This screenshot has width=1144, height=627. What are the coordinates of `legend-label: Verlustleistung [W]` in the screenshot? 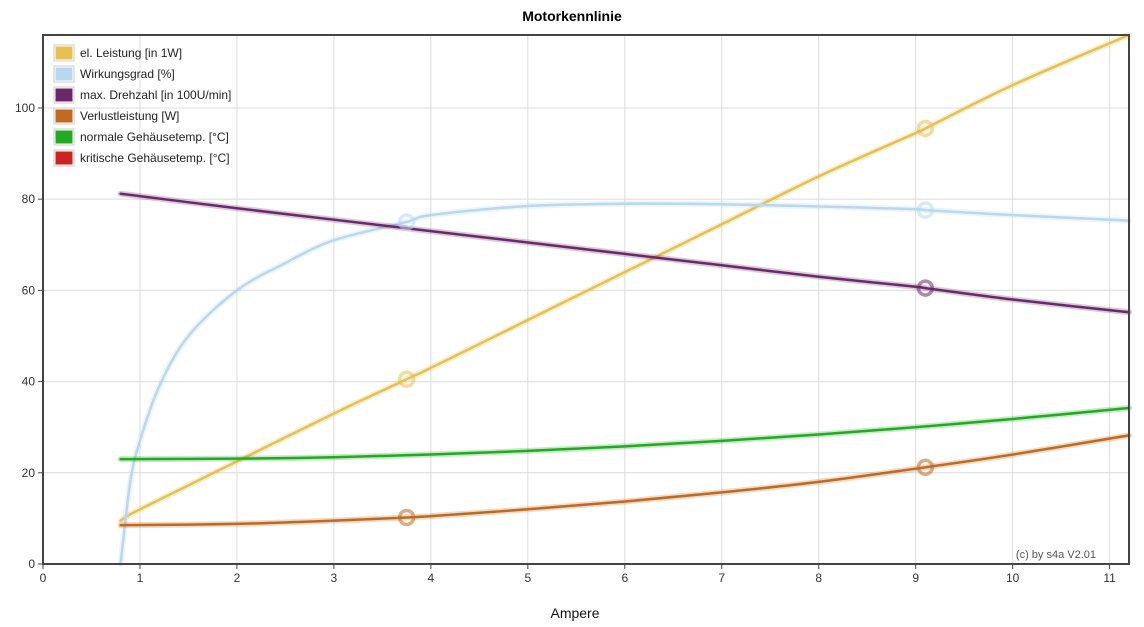 It's located at (129, 116).